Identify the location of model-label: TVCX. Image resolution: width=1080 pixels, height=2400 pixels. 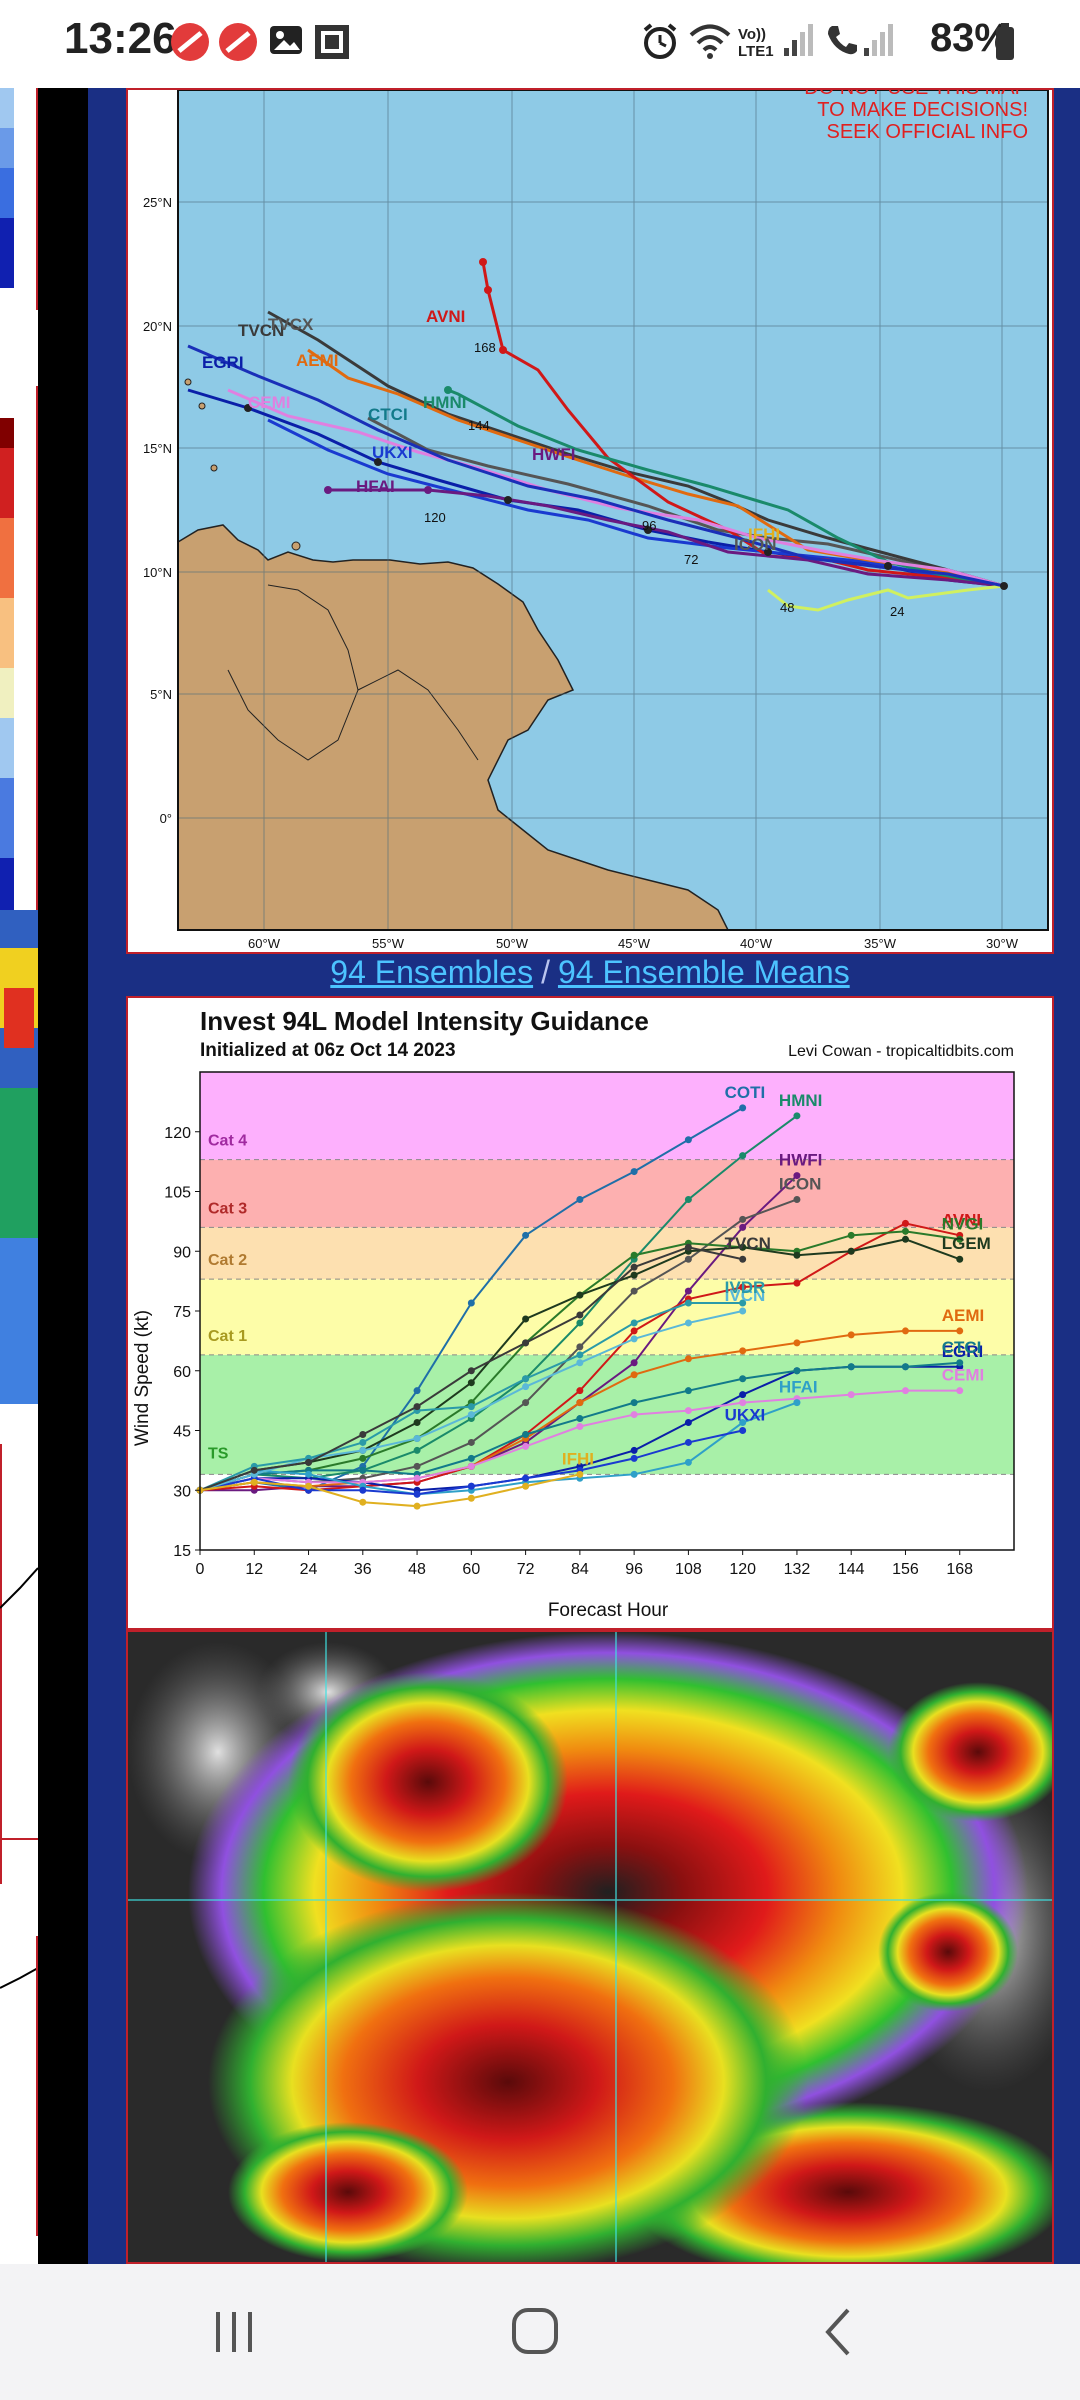
(291, 324).